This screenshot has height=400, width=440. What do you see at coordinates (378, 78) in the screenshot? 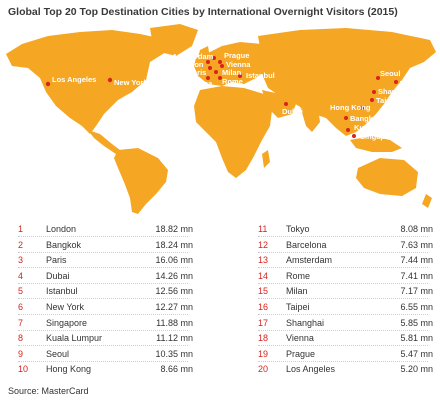
I see `dot-seoul` at bounding box center [378, 78].